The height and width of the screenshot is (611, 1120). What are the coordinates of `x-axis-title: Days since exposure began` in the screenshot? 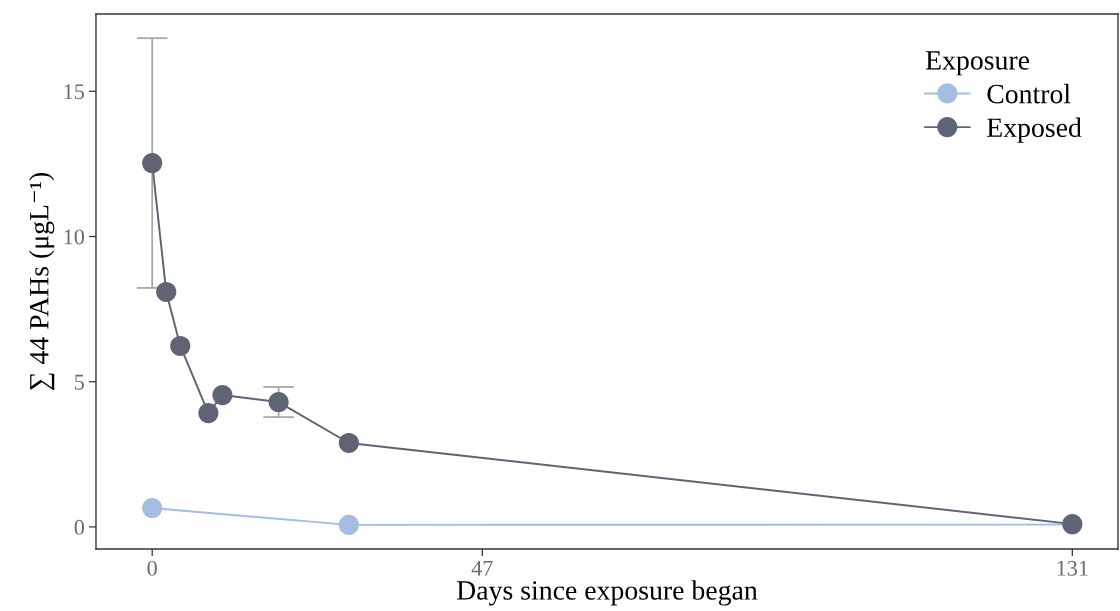 It's located at (607, 593).